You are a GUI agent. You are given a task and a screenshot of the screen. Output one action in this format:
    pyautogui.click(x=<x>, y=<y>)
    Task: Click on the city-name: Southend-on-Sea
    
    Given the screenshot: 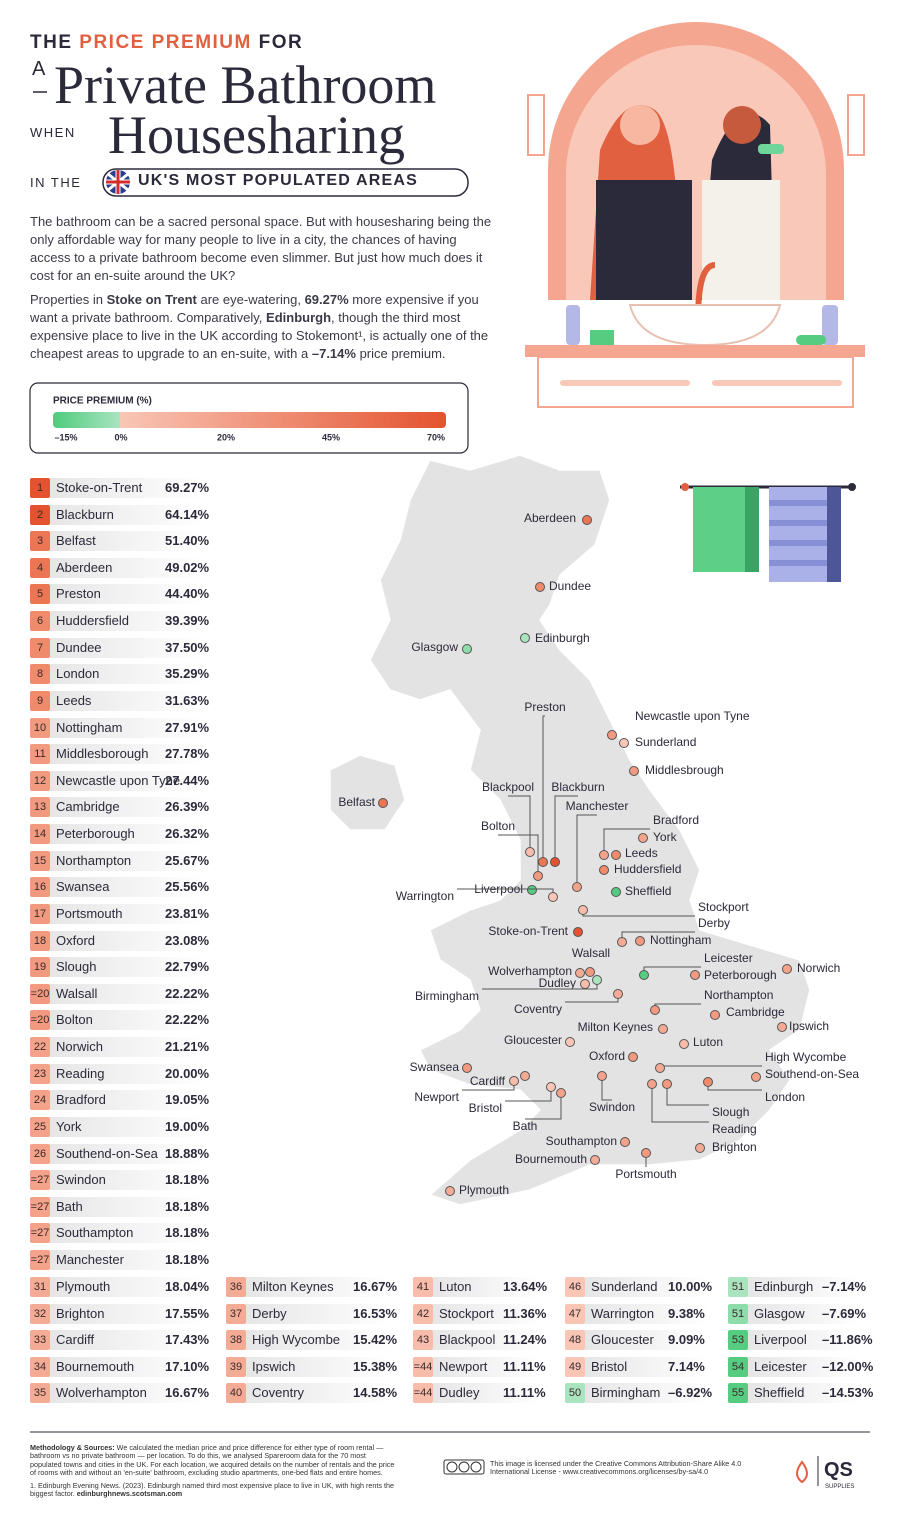 What is the action you would take?
    pyautogui.click(x=107, y=1153)
    